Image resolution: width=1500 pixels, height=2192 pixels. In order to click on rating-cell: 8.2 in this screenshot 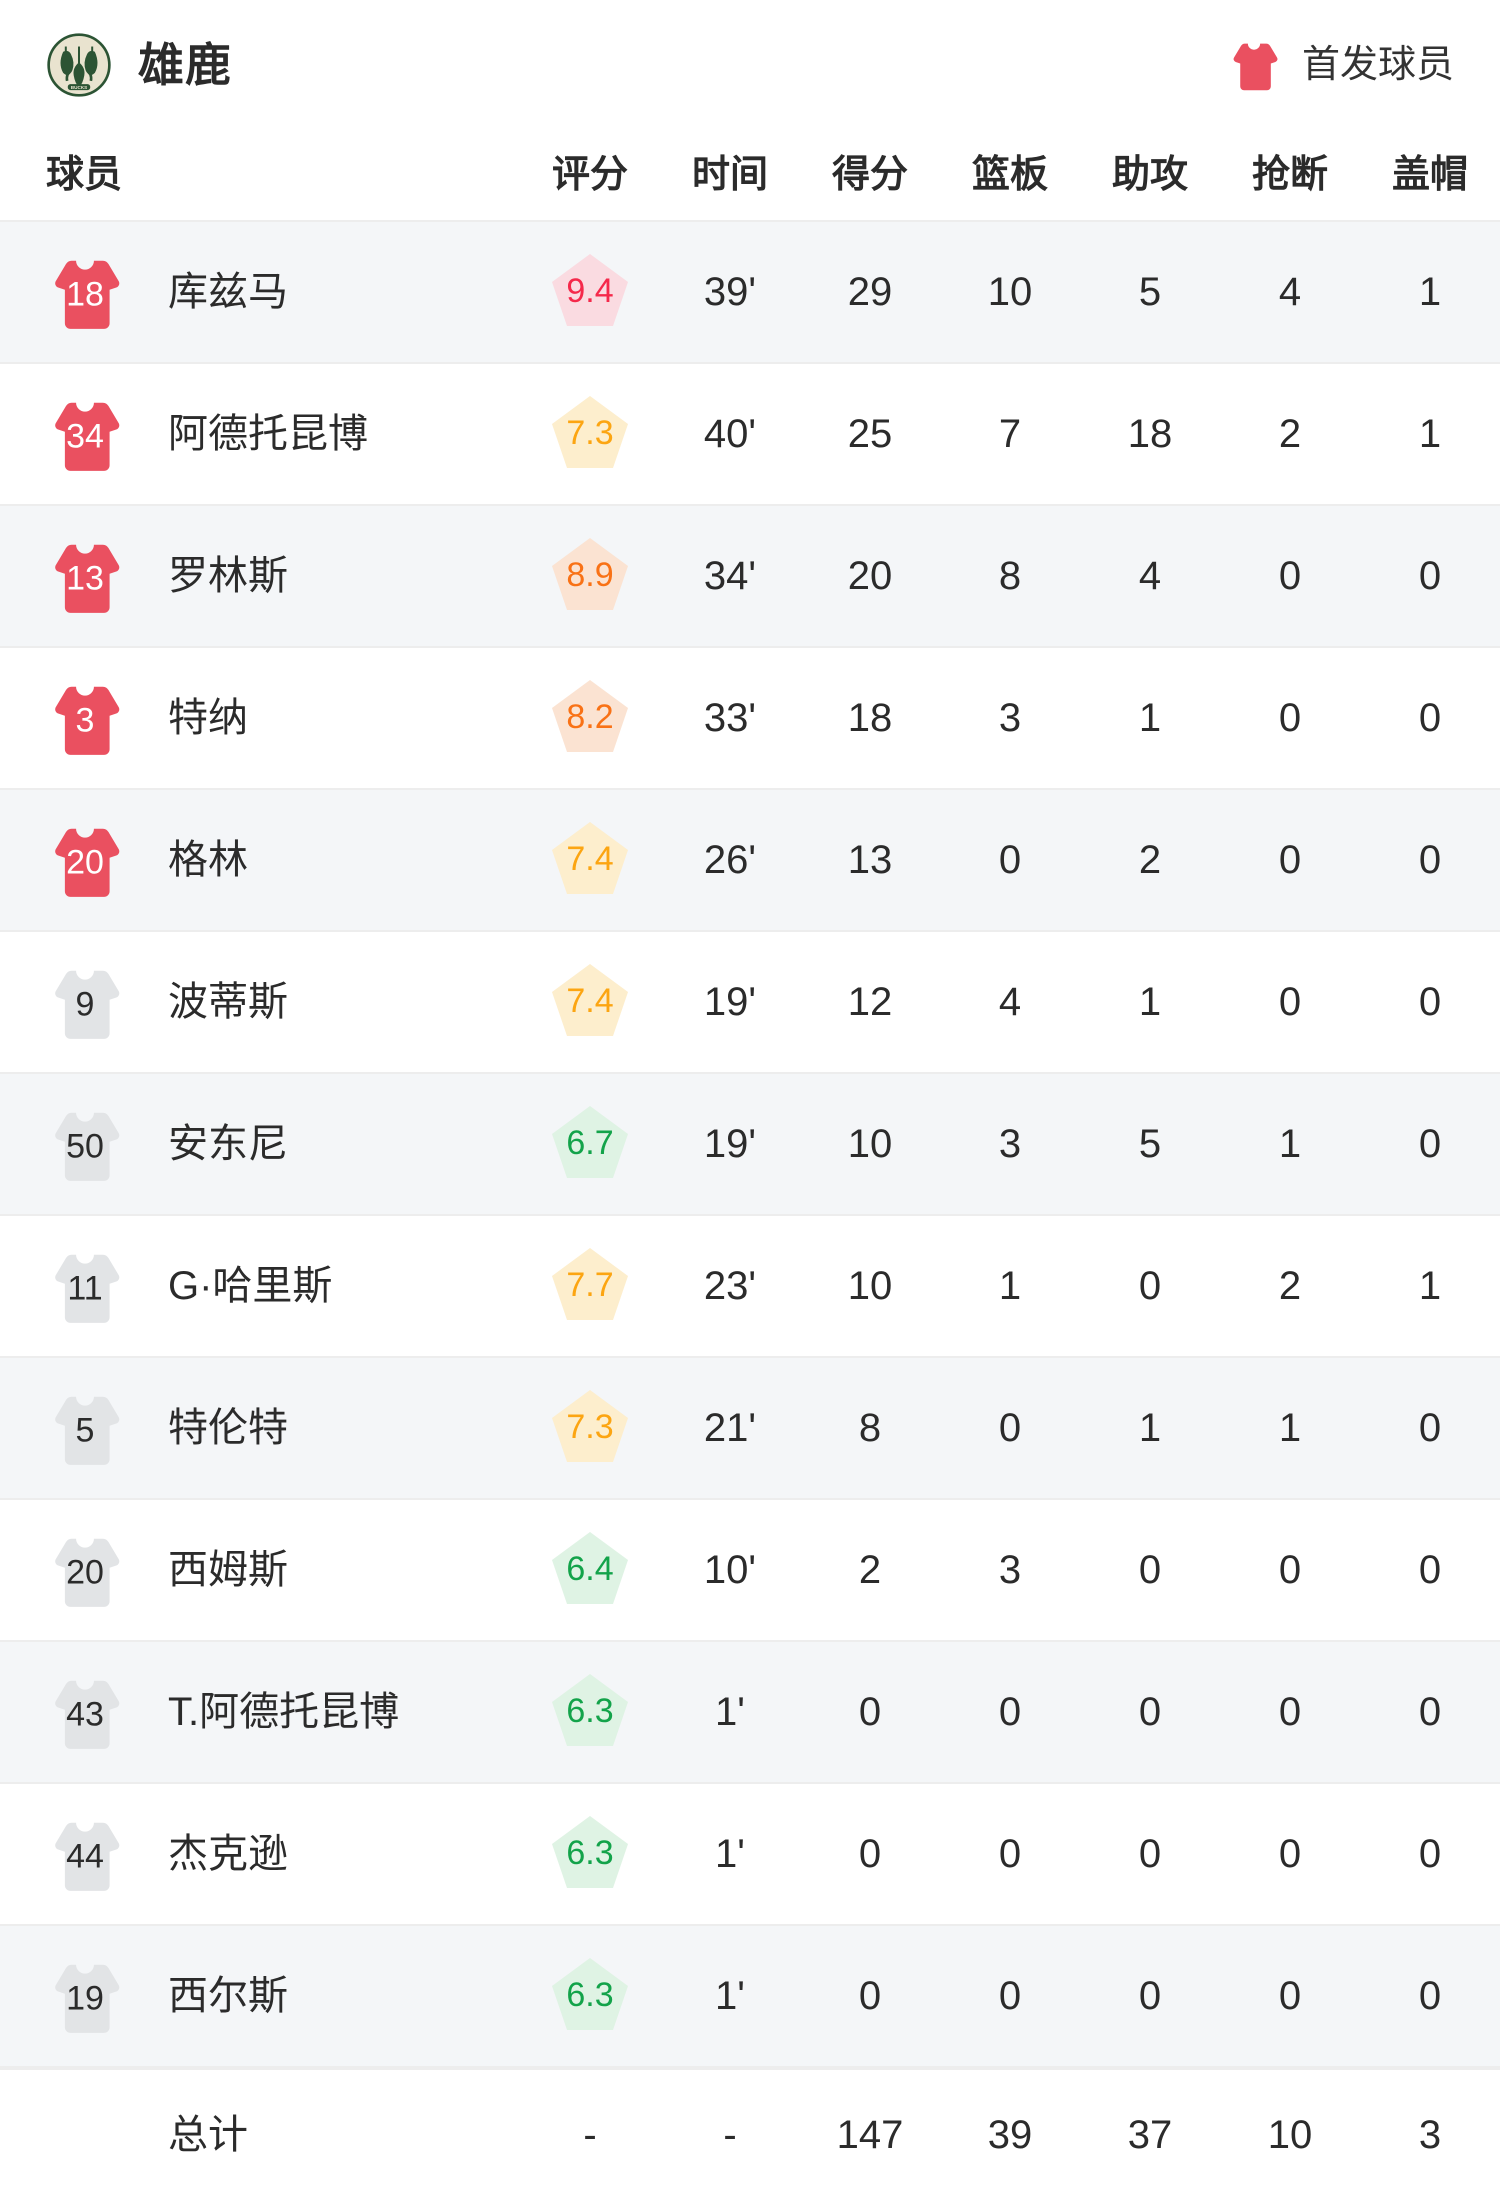, I will do `click(590, 718)`.